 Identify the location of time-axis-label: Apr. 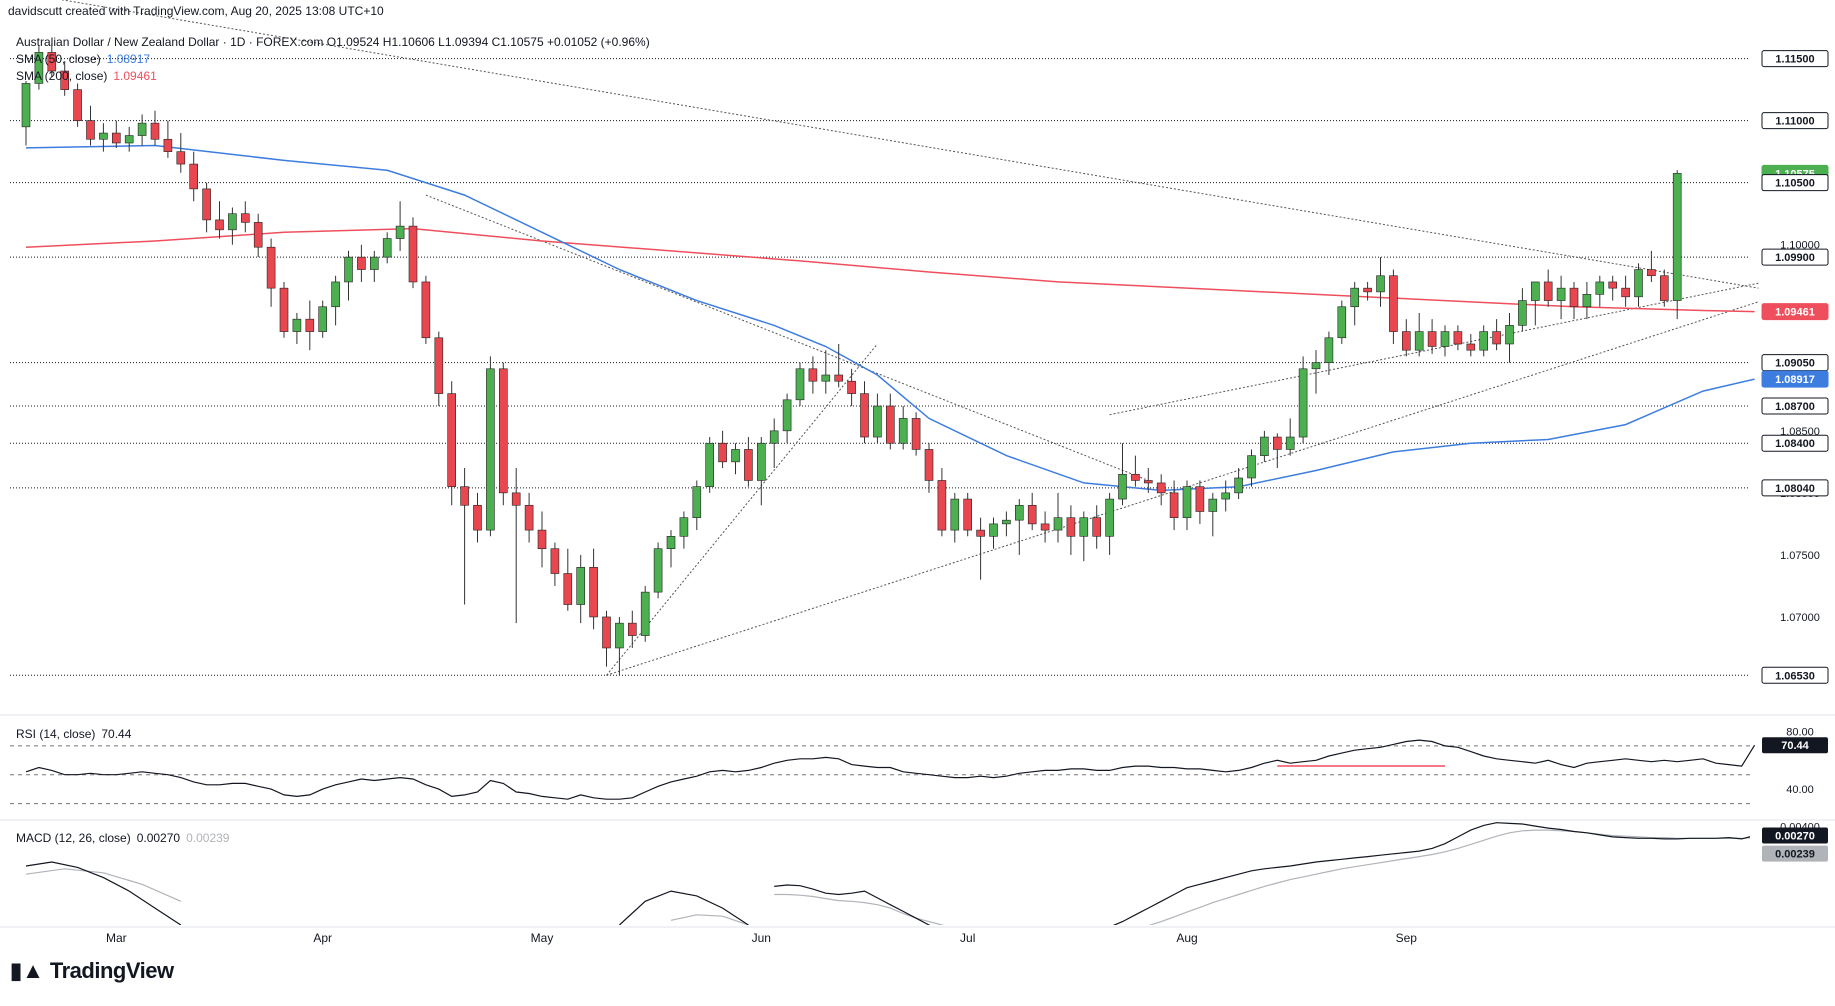
(322, 938).